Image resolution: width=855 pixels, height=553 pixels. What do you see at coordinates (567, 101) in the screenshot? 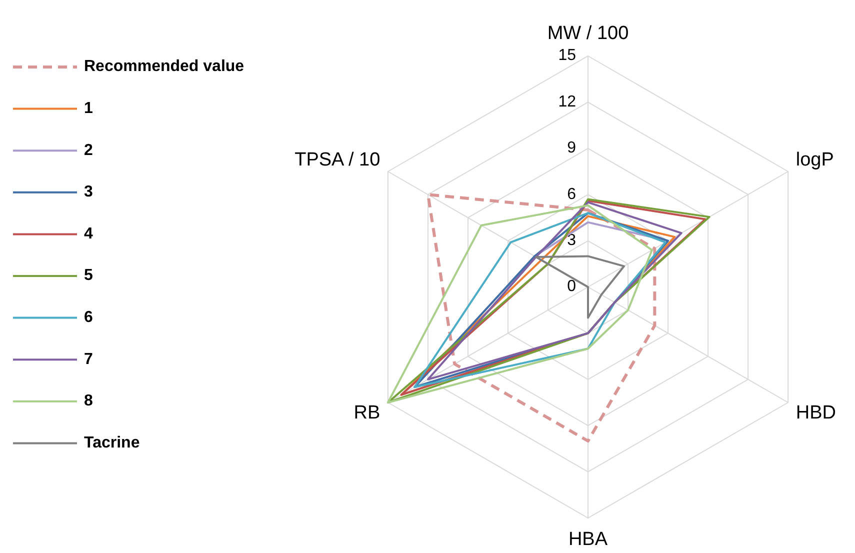
I see `y-tick-label: 12` at bounding box center [567, 101].